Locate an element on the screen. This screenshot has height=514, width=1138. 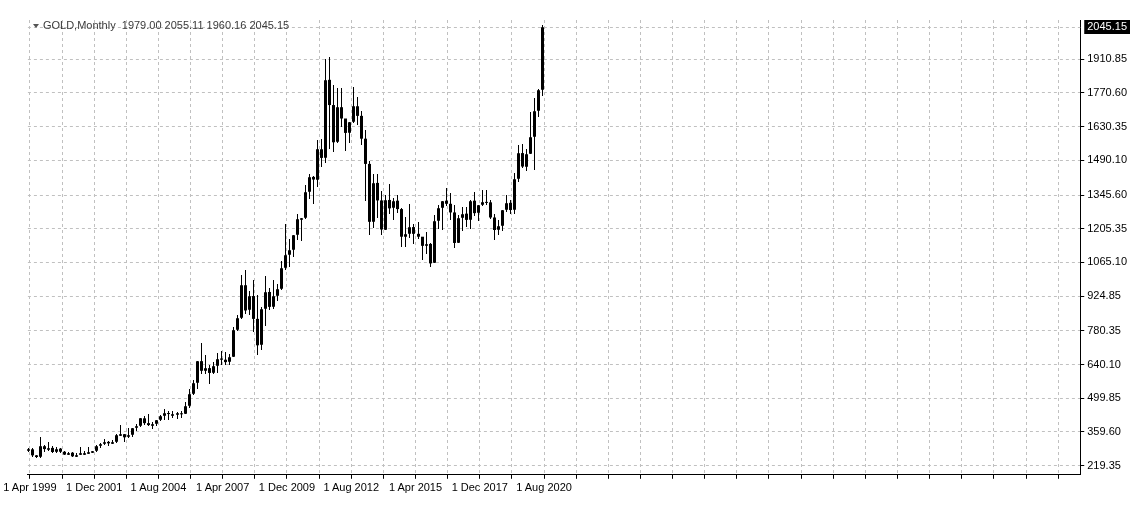
y-tick-label: 219.35 is located at coordinates (1104, 464).